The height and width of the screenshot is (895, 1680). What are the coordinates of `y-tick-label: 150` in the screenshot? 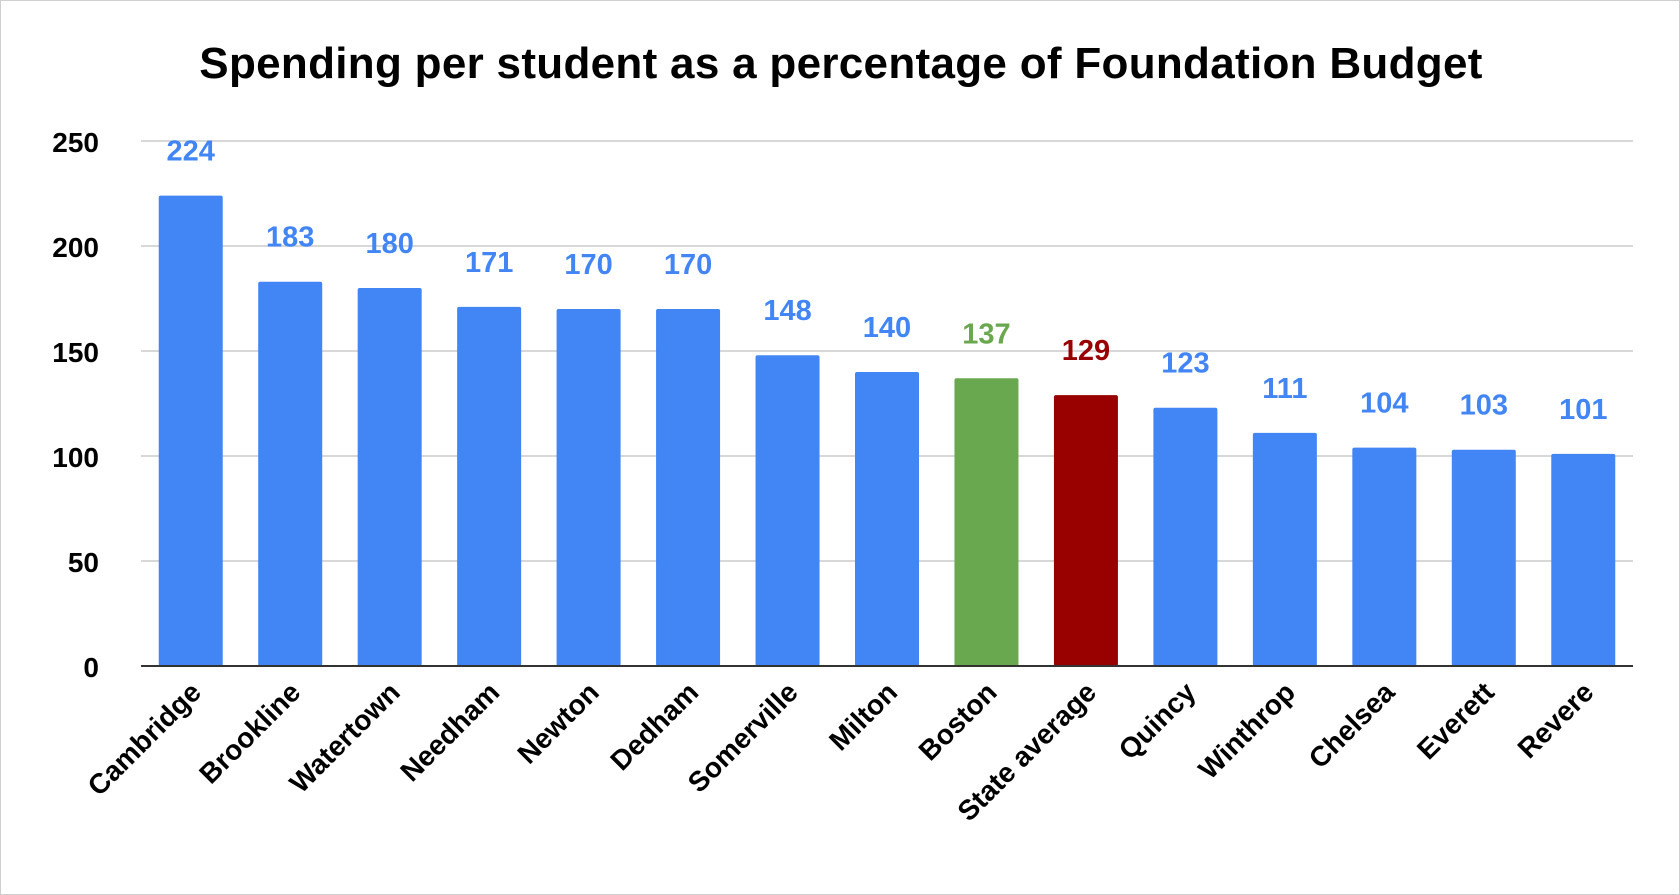 It's located at (75, 352).